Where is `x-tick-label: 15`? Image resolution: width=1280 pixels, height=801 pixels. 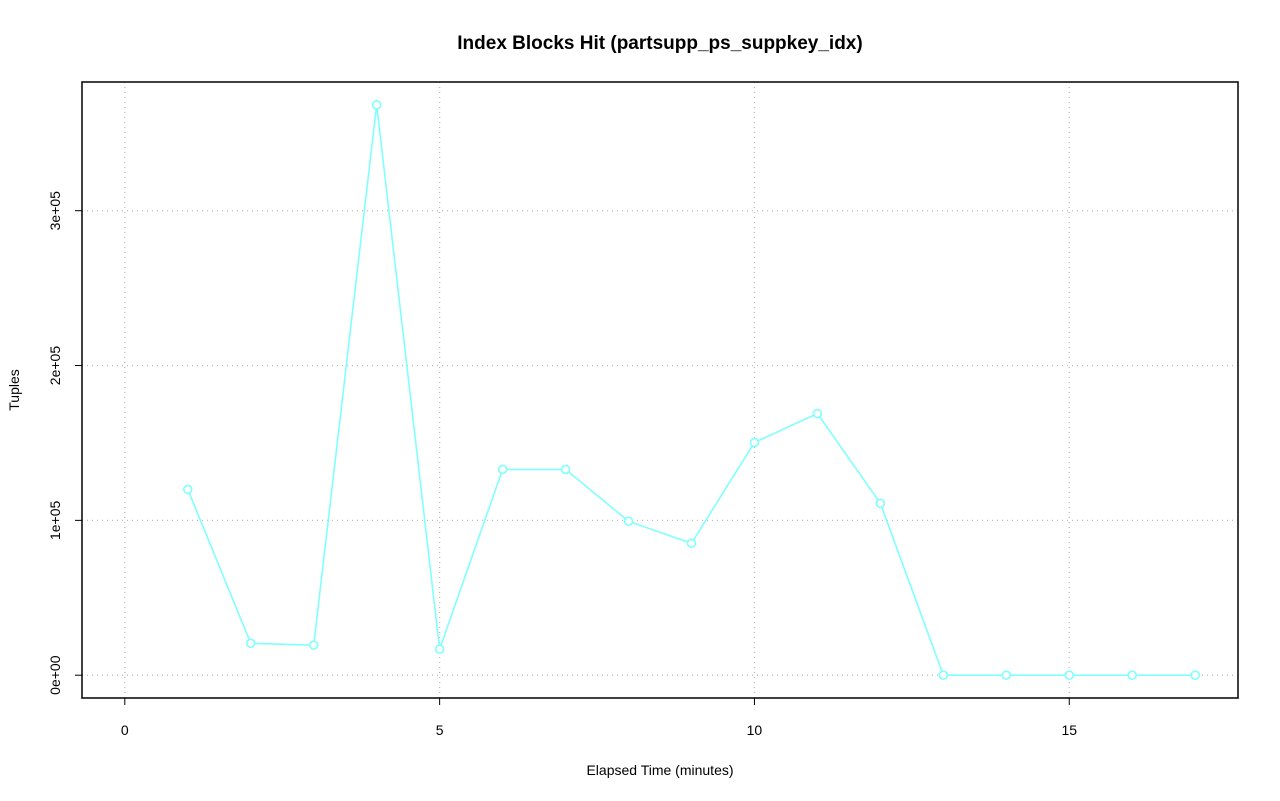 x-tick-label: 15 is located at coordinates (1069, 730).